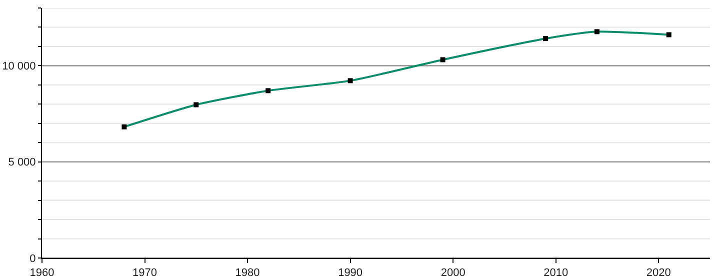  What do you see at coordinates (145, 273) in the screenshot?
I see `x-tick-label: 1970` at bounding box center [145, 273].